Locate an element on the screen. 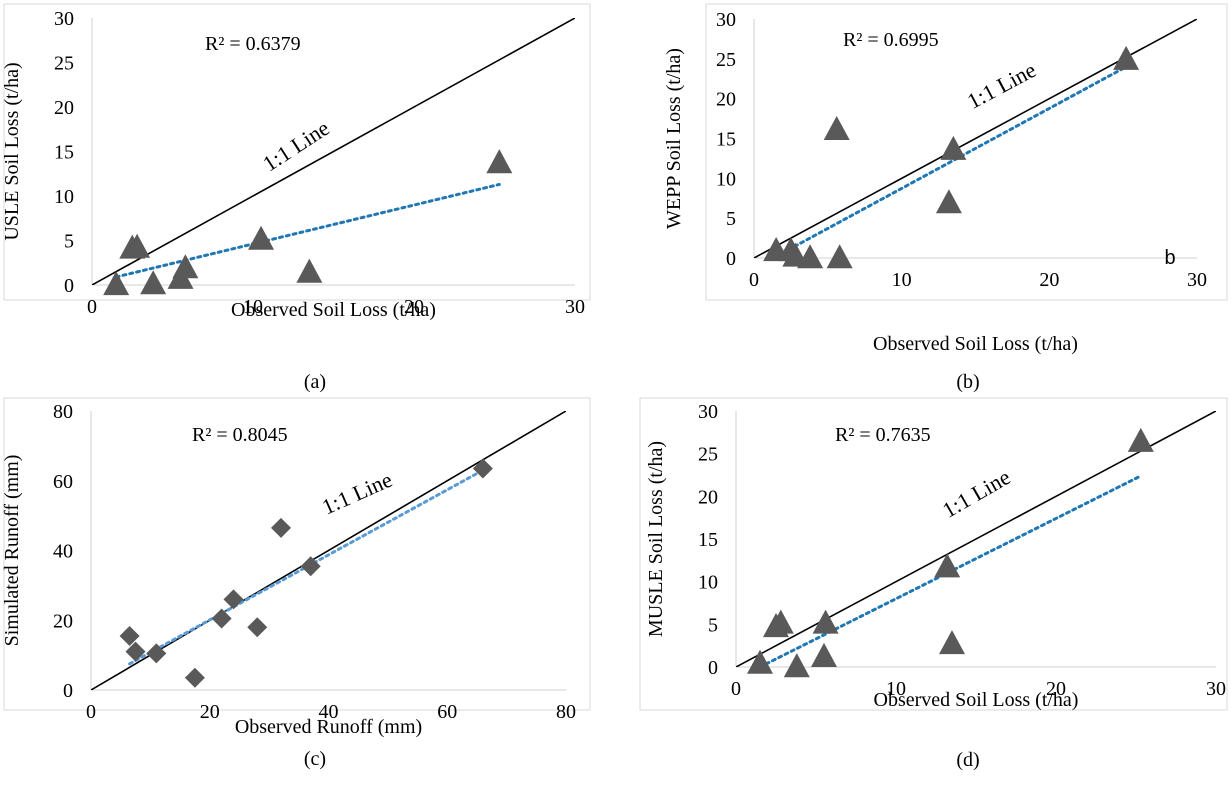  y-axis-label: WEPP Soil Loss (t/ha) is located at coordinates (674, 138).